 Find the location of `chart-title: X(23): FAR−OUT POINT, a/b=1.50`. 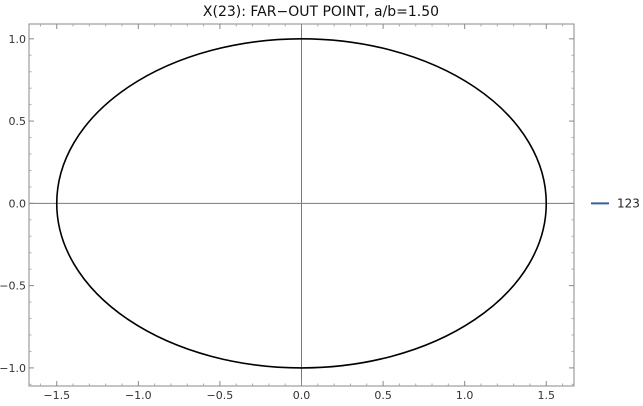

chart-title: X(23): FAR−OUT POINT, a/b=1.50 is located at coordinates (321, 12).